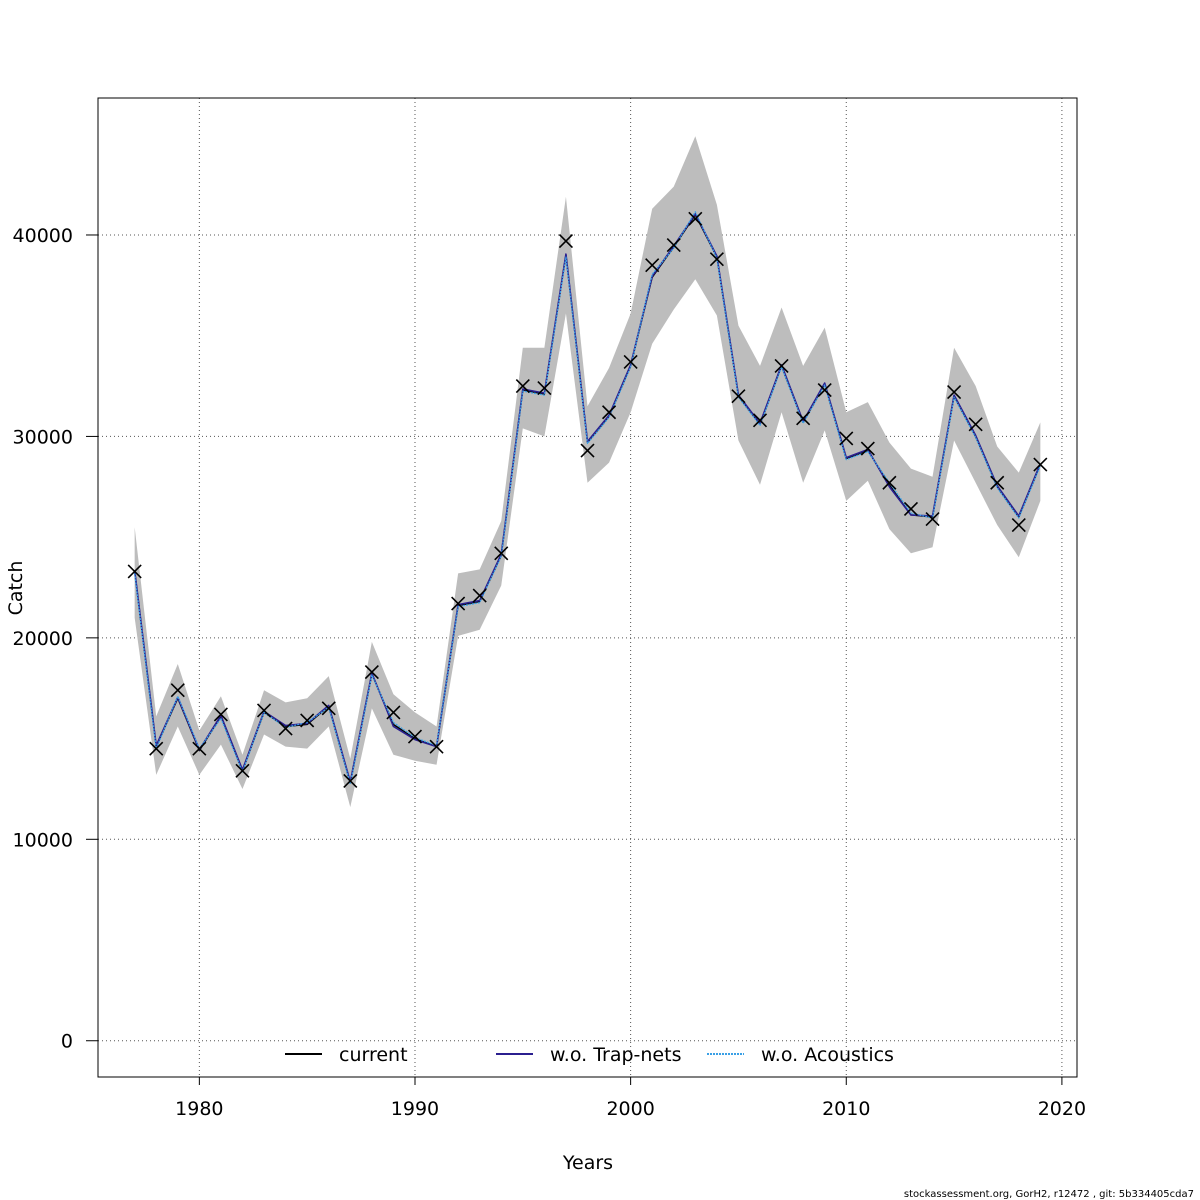 This screenshot has width=1200, height=1200. I want to click on legend-item: w.o. Acoustics, so click(800, 1055).